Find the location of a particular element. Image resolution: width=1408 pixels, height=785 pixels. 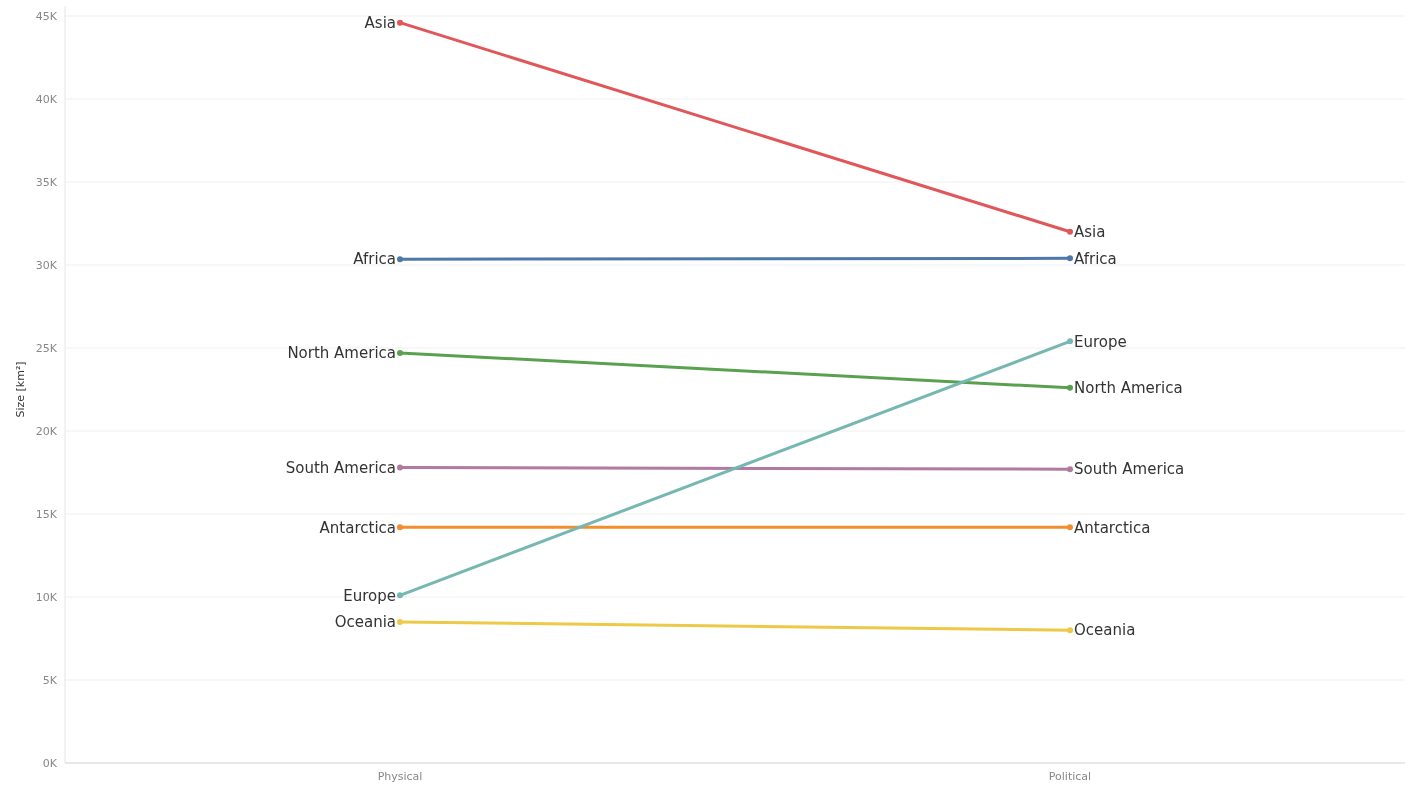

text: Antarctica is located at coordinates (357, 527).